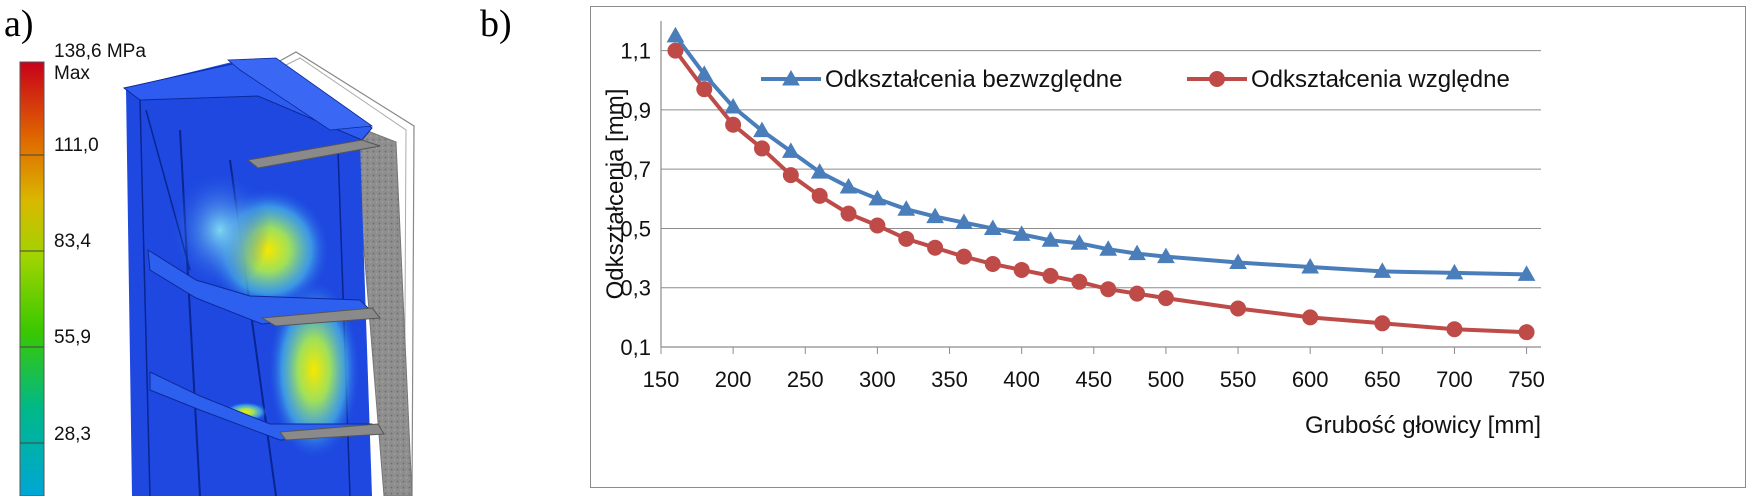 This screenshot has width=1752, height=496. Describe the element at coordinates (1166, 379) in the screenshot. I see `x-tick-label: 500` at that location.